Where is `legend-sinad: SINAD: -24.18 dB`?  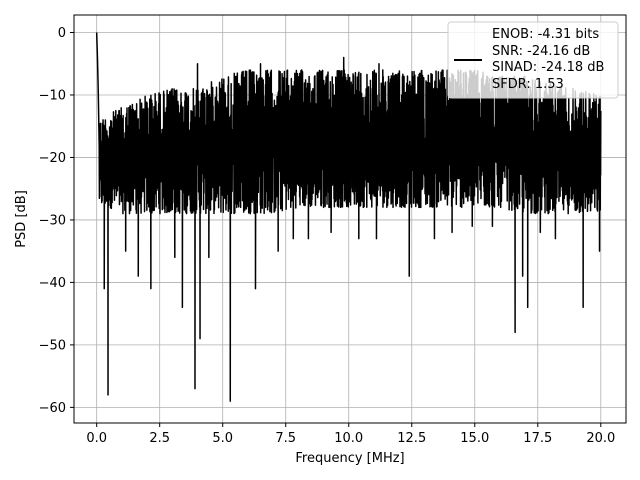 legend-sinad: SINAD: -24.18 dB is located at coordinates (548, 67).